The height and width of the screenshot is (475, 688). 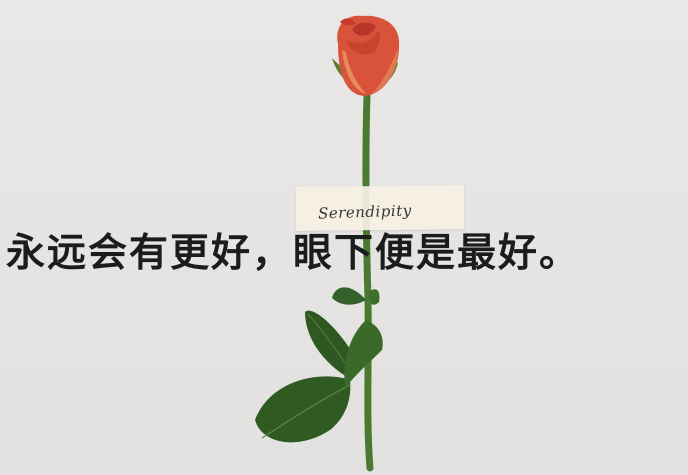 What do you see at coordinates (293, 253) in the screenshot?
I see `caption-text: 永远会有更好，眼下便是最好。` at bounding box center [293, 253].